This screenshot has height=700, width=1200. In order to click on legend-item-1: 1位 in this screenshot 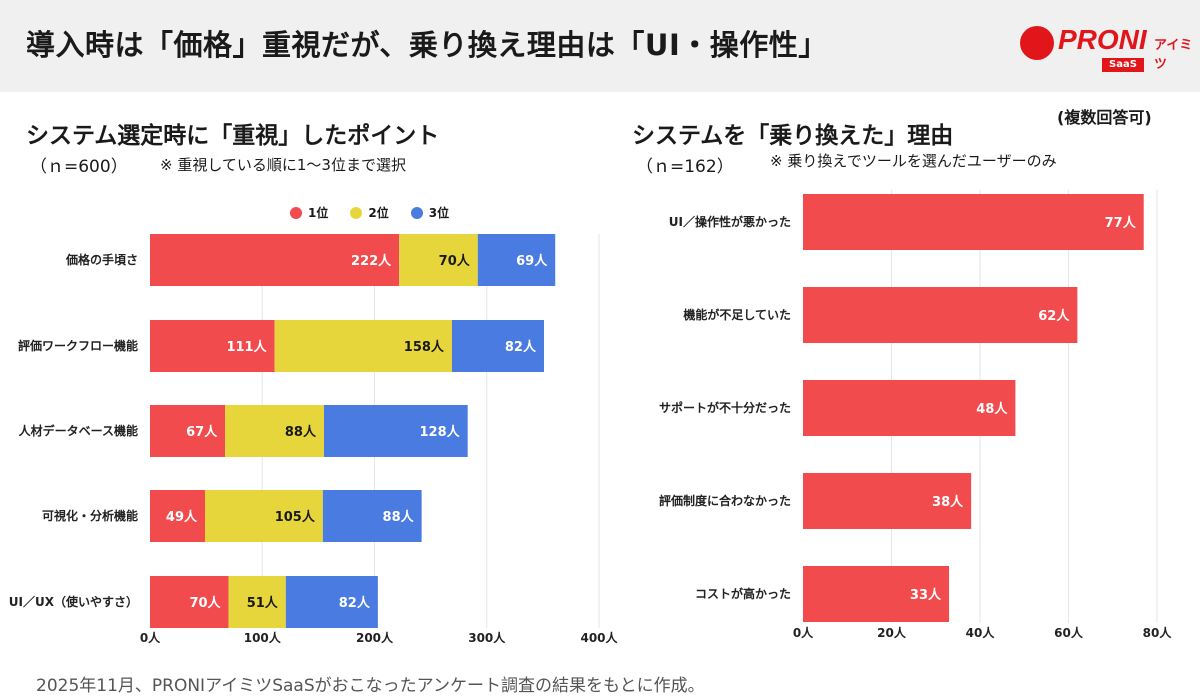, I will do `click(309, 212)`.